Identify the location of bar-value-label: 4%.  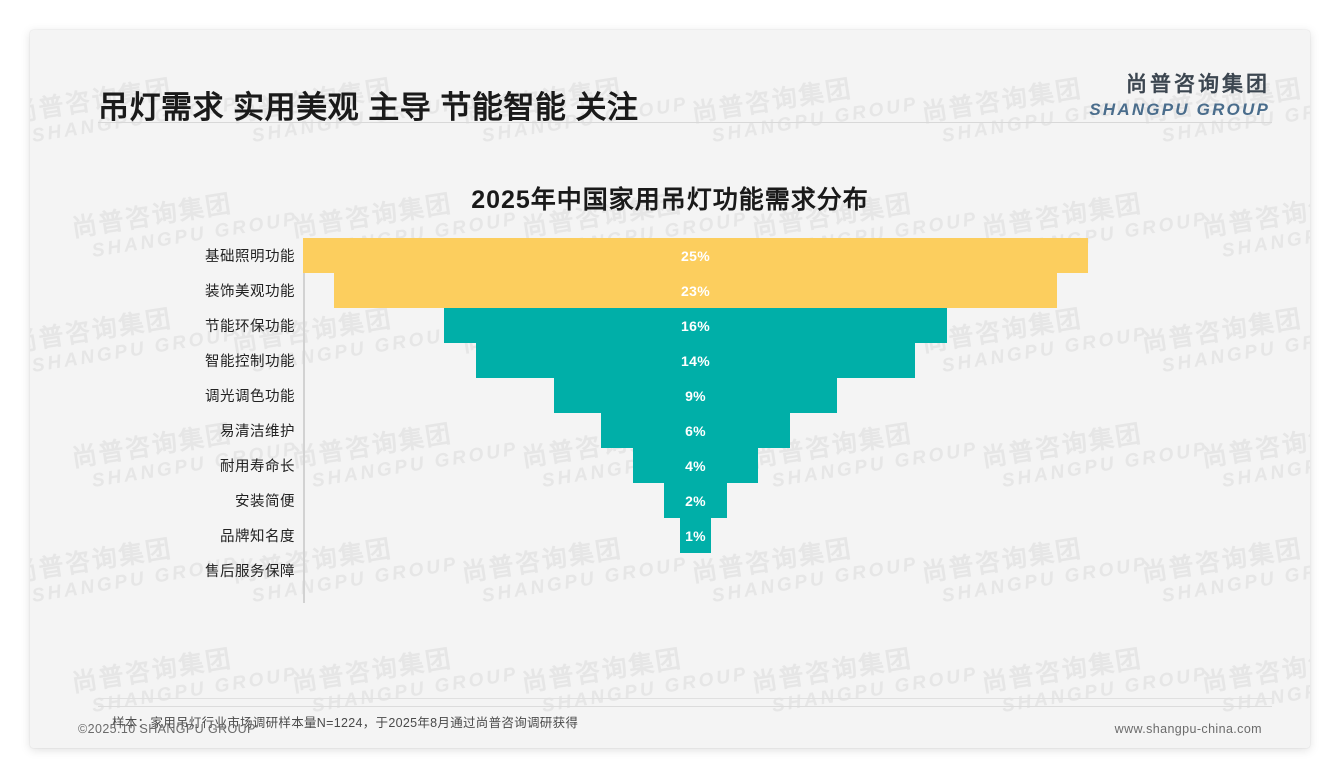
(695, 465).